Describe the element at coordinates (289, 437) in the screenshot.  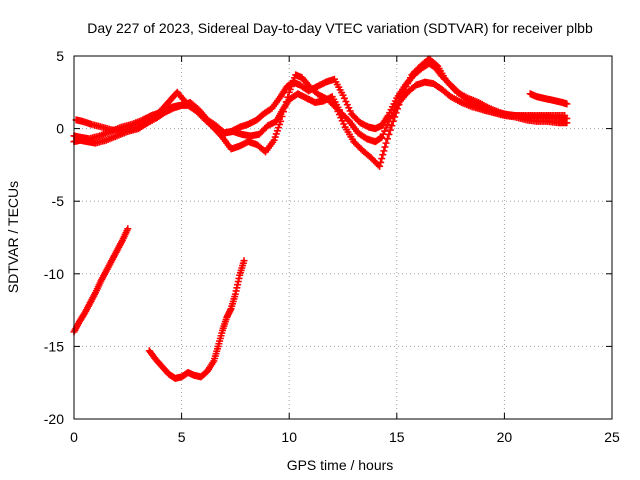
I see `x-tick-label: 10` at that location.